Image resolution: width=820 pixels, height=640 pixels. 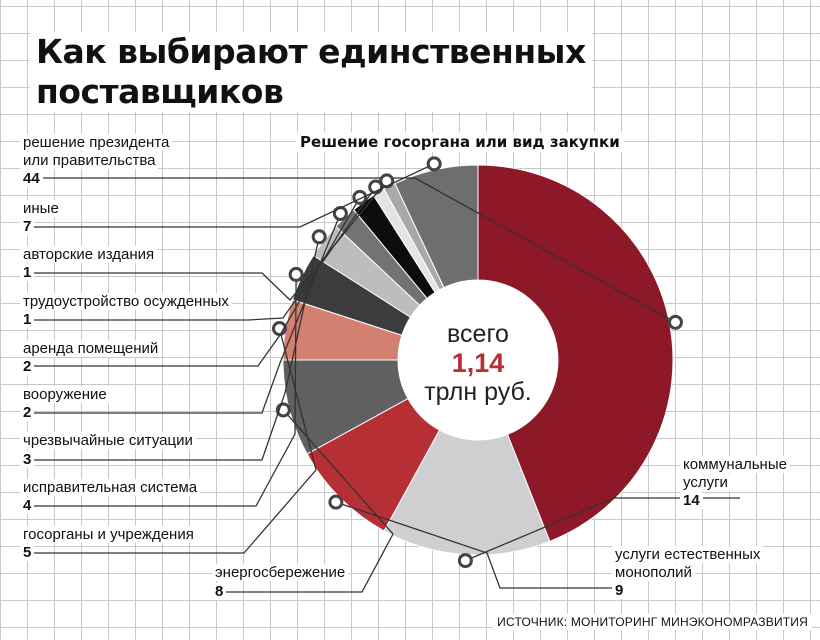 What do you see at coordinates (691, 500) in the screenshot?
I see `value-utilities: 14` at bounding box center [691, 500].